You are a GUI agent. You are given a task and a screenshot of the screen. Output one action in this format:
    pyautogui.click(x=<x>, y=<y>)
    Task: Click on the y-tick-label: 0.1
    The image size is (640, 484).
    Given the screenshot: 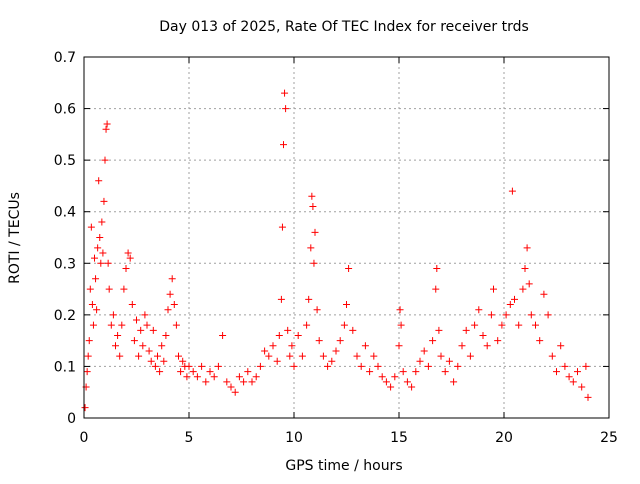 What is the action you would take?
    pyautogui.click(x=65, y=367)
    